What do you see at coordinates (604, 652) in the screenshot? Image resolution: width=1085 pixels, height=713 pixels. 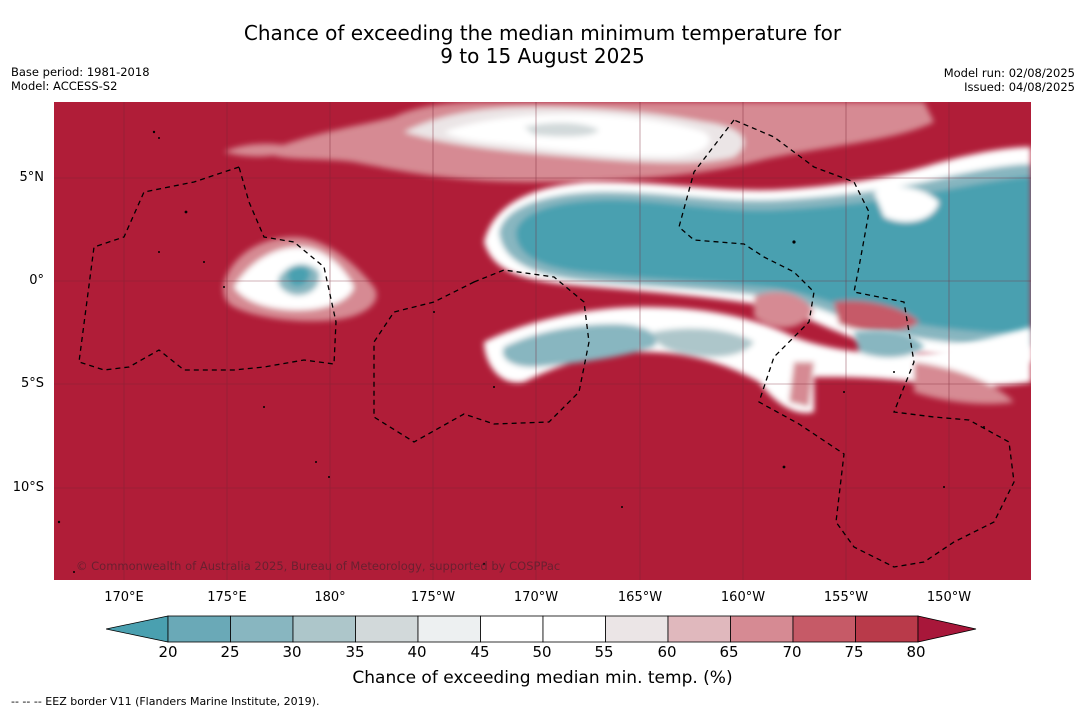 I see `cb-tick: 55` at bounding box center [604, 652].